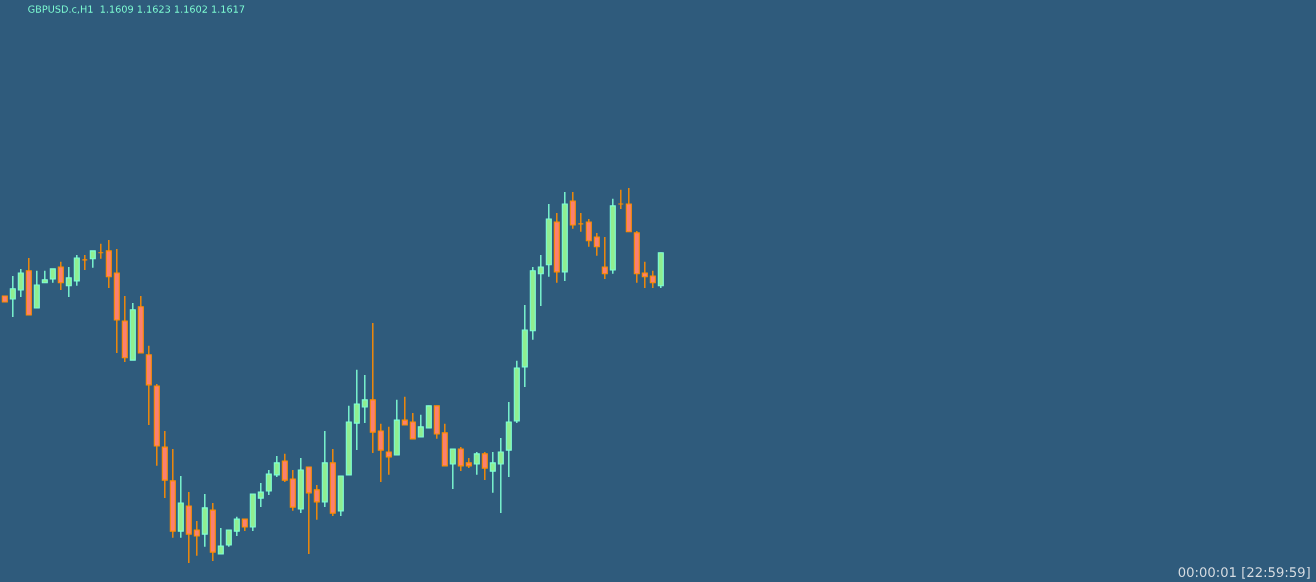 Image resolution: width=1316 pixels, height=582 pixels. I want to click on chart-title: GBPUSD.c,H1 1.1609 1.1623 1.1602 1.1617, so click(136, 9).